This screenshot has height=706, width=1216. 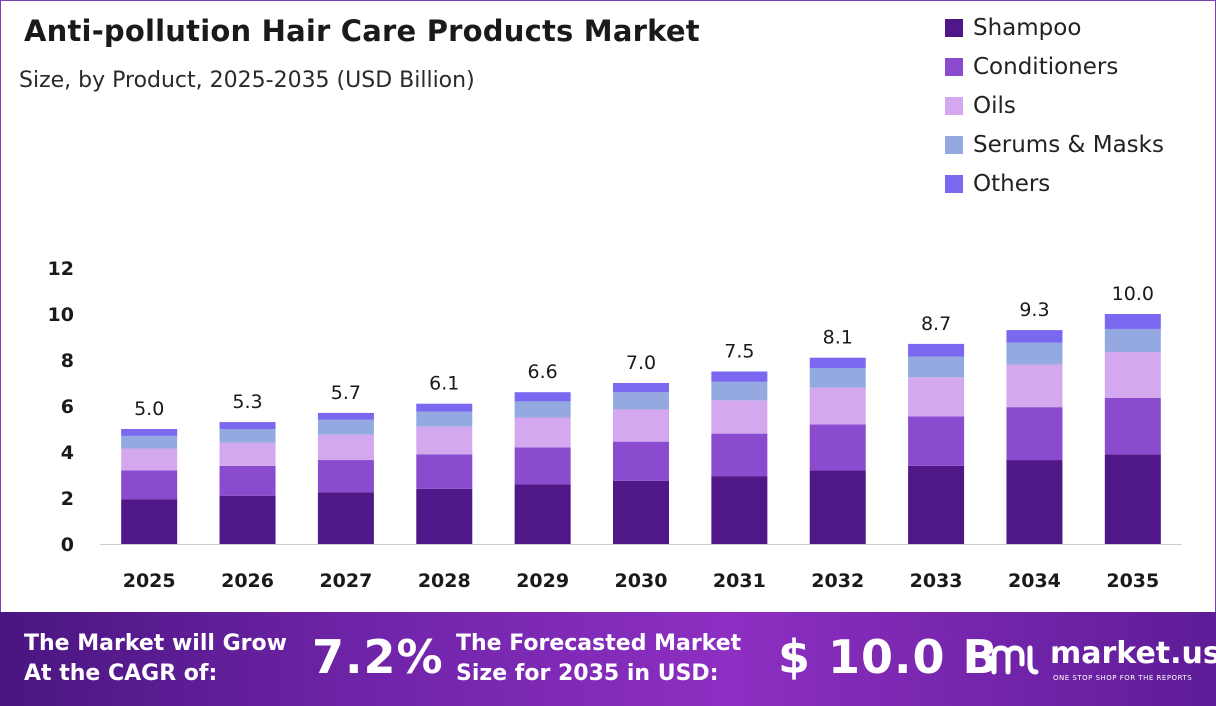 What do you see at coordinates (1123, 678) in the screenshot?
I see `brand-tagline: ONE STOP SHOP FOR THE REPORTS` at bounding box center [1123, 678].